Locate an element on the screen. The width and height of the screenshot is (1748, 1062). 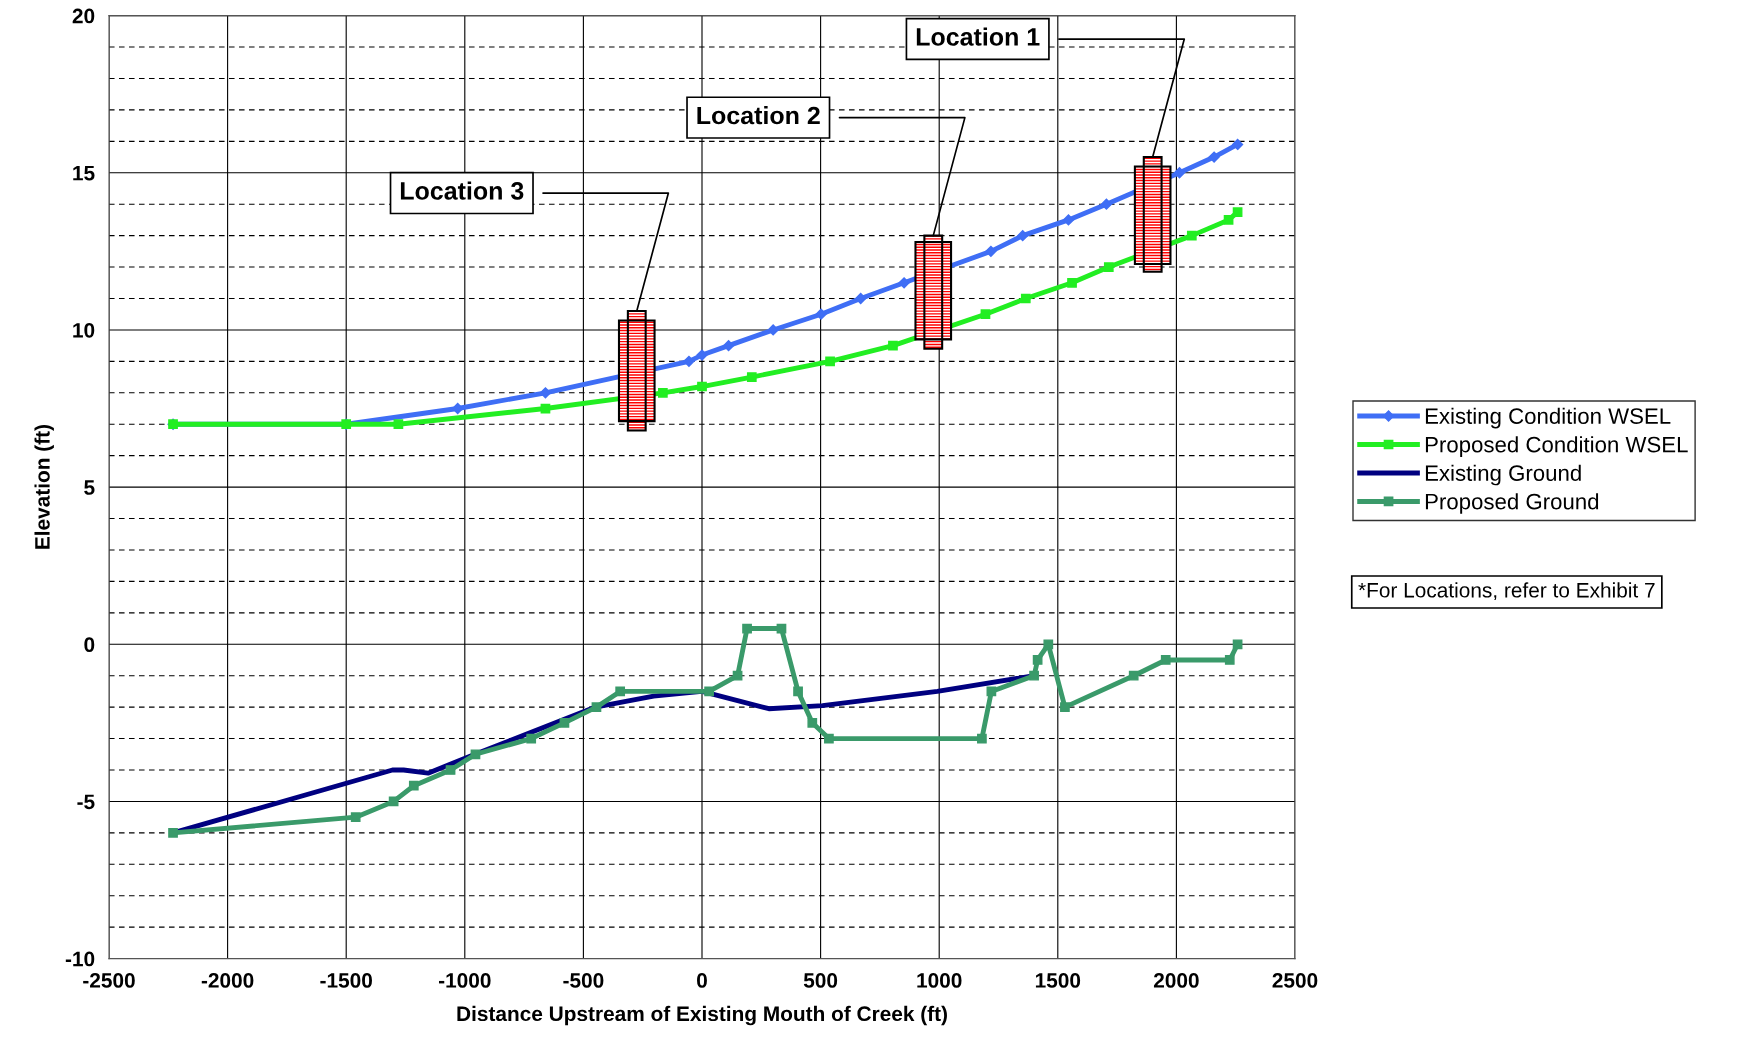
x-tick-label: -1000 is located at coordinates (464, 980).